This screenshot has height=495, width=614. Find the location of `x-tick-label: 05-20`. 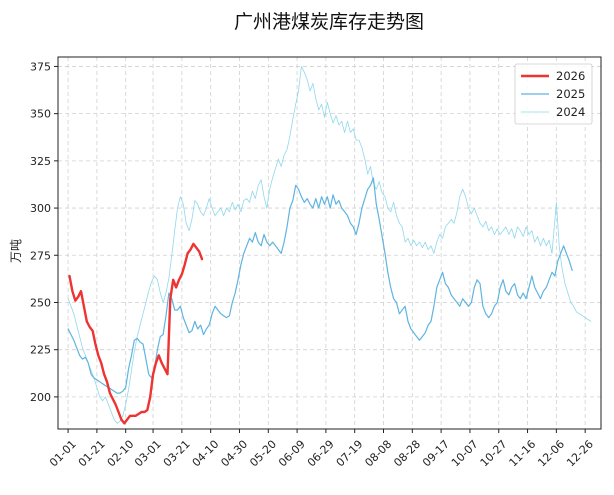

x-tick-label: 05-20 is located at coordinates (263, 454).